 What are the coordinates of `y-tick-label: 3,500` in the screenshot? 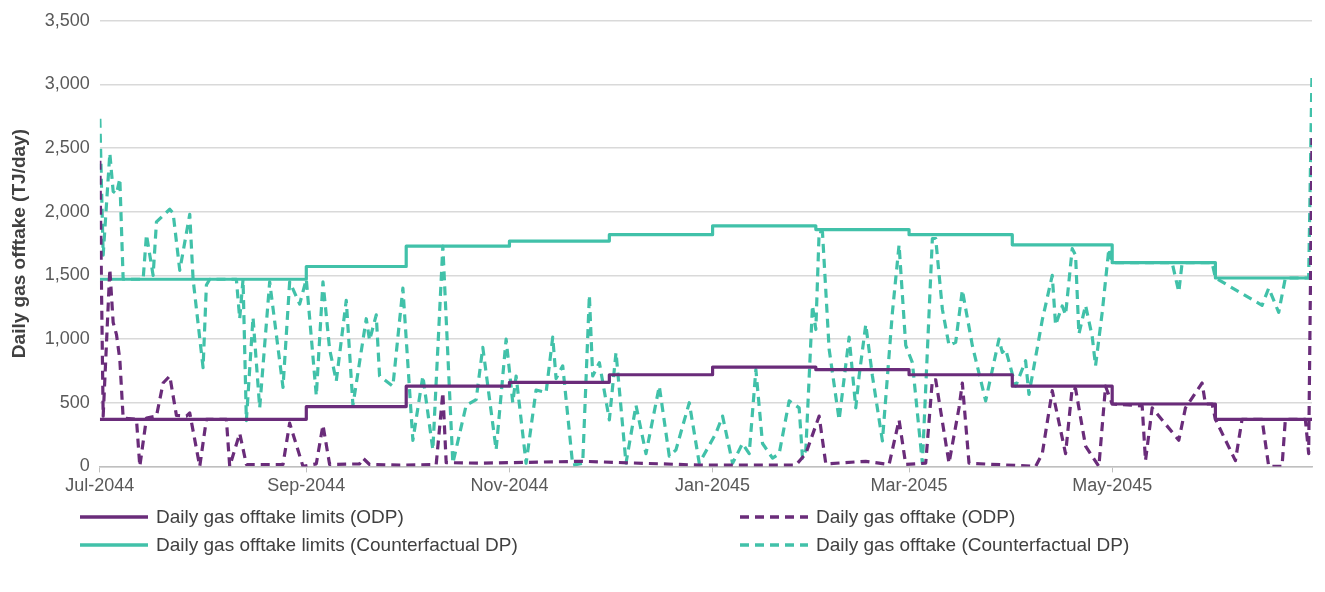 It's located at (67, 19).